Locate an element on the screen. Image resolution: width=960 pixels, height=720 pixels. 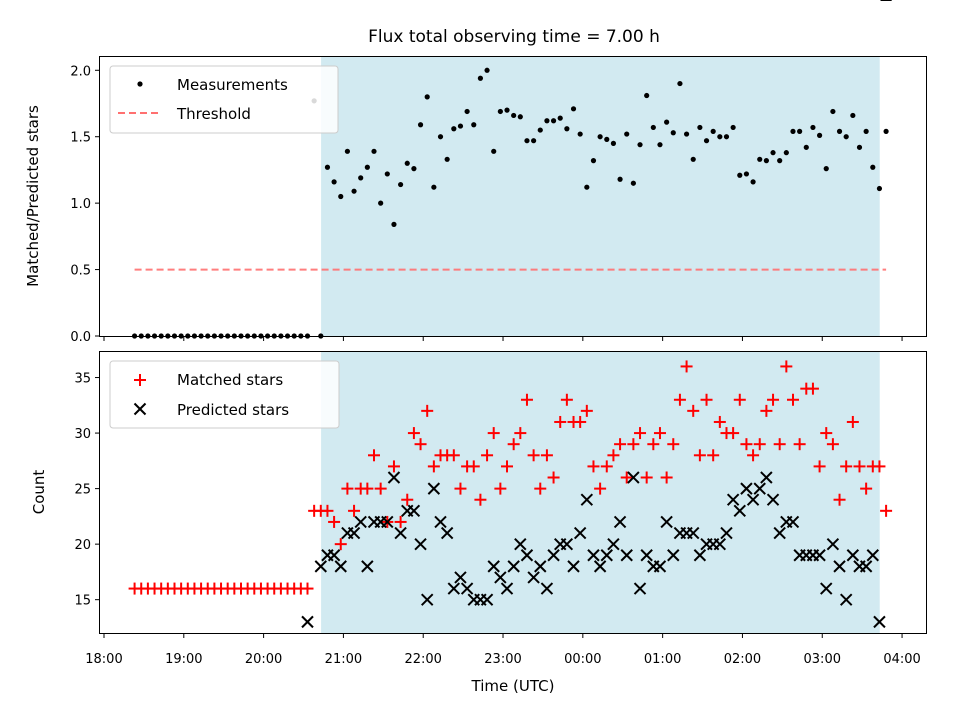
x-tick-label: 23:00 is located at coordinates (502, 659).